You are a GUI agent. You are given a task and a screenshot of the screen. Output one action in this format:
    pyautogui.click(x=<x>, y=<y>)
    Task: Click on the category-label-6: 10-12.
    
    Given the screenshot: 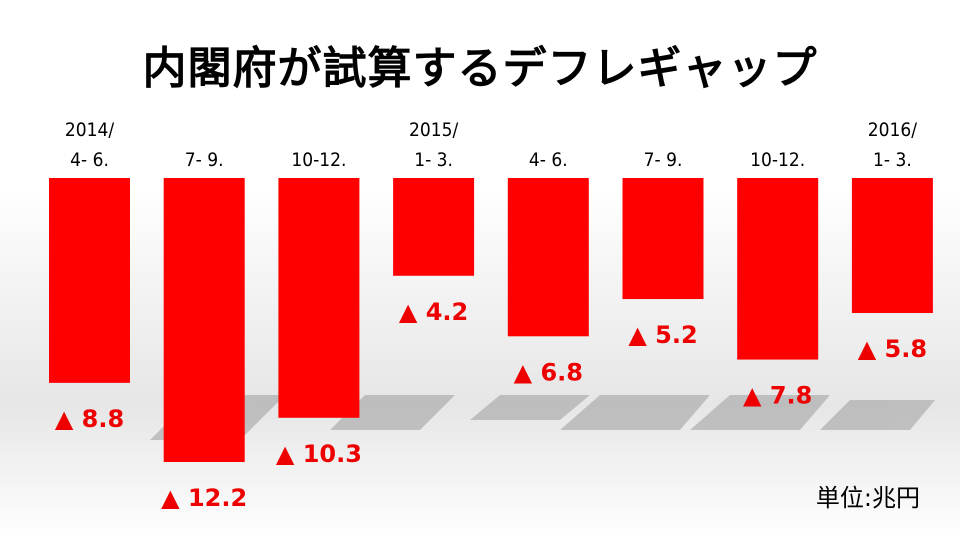 What is the action you would take?
    pyautogui.click(x=777, y=160)
    